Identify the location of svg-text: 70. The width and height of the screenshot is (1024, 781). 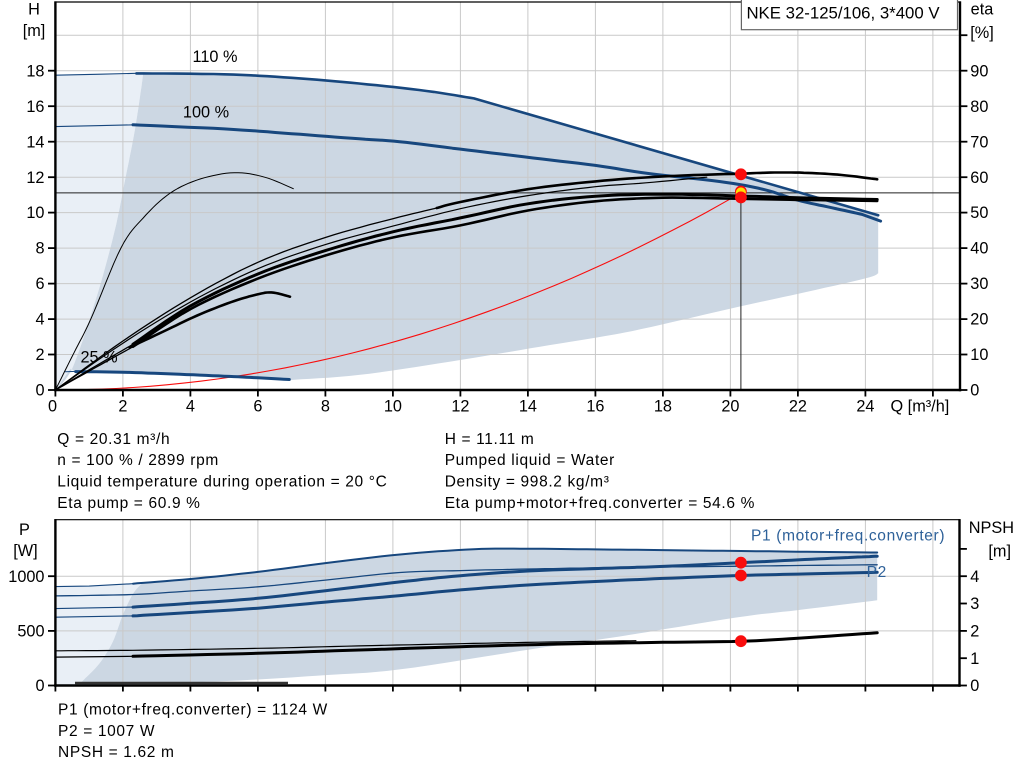
(979, 142).